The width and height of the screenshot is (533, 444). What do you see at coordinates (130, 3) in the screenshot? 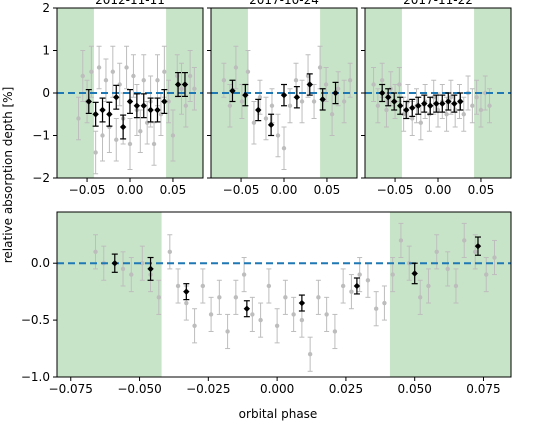
I see `panel-title: 2012-11-11` at bounding box center [130, 3].